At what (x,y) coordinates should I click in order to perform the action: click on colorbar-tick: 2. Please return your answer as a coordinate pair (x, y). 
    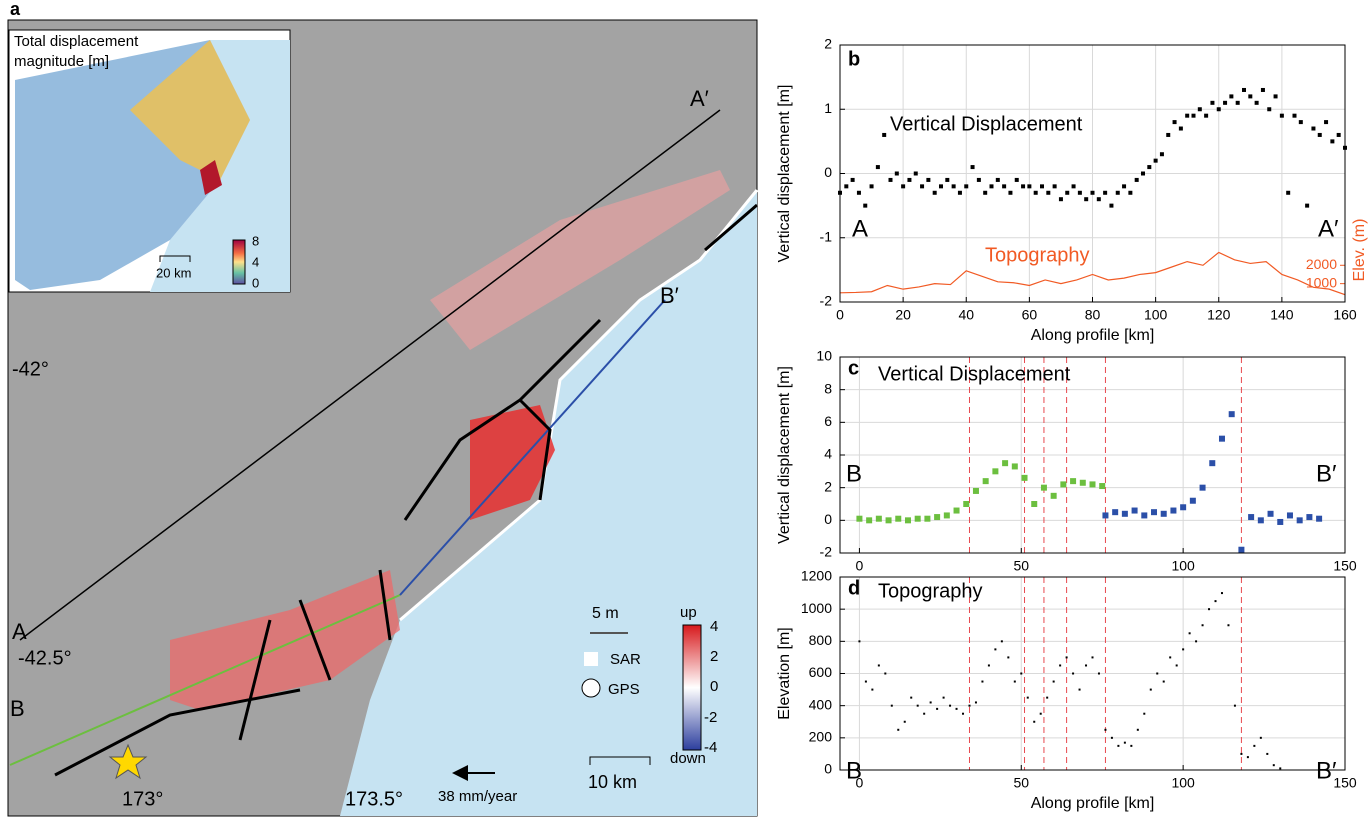
    Looking at the image, I should click on (714, 656).